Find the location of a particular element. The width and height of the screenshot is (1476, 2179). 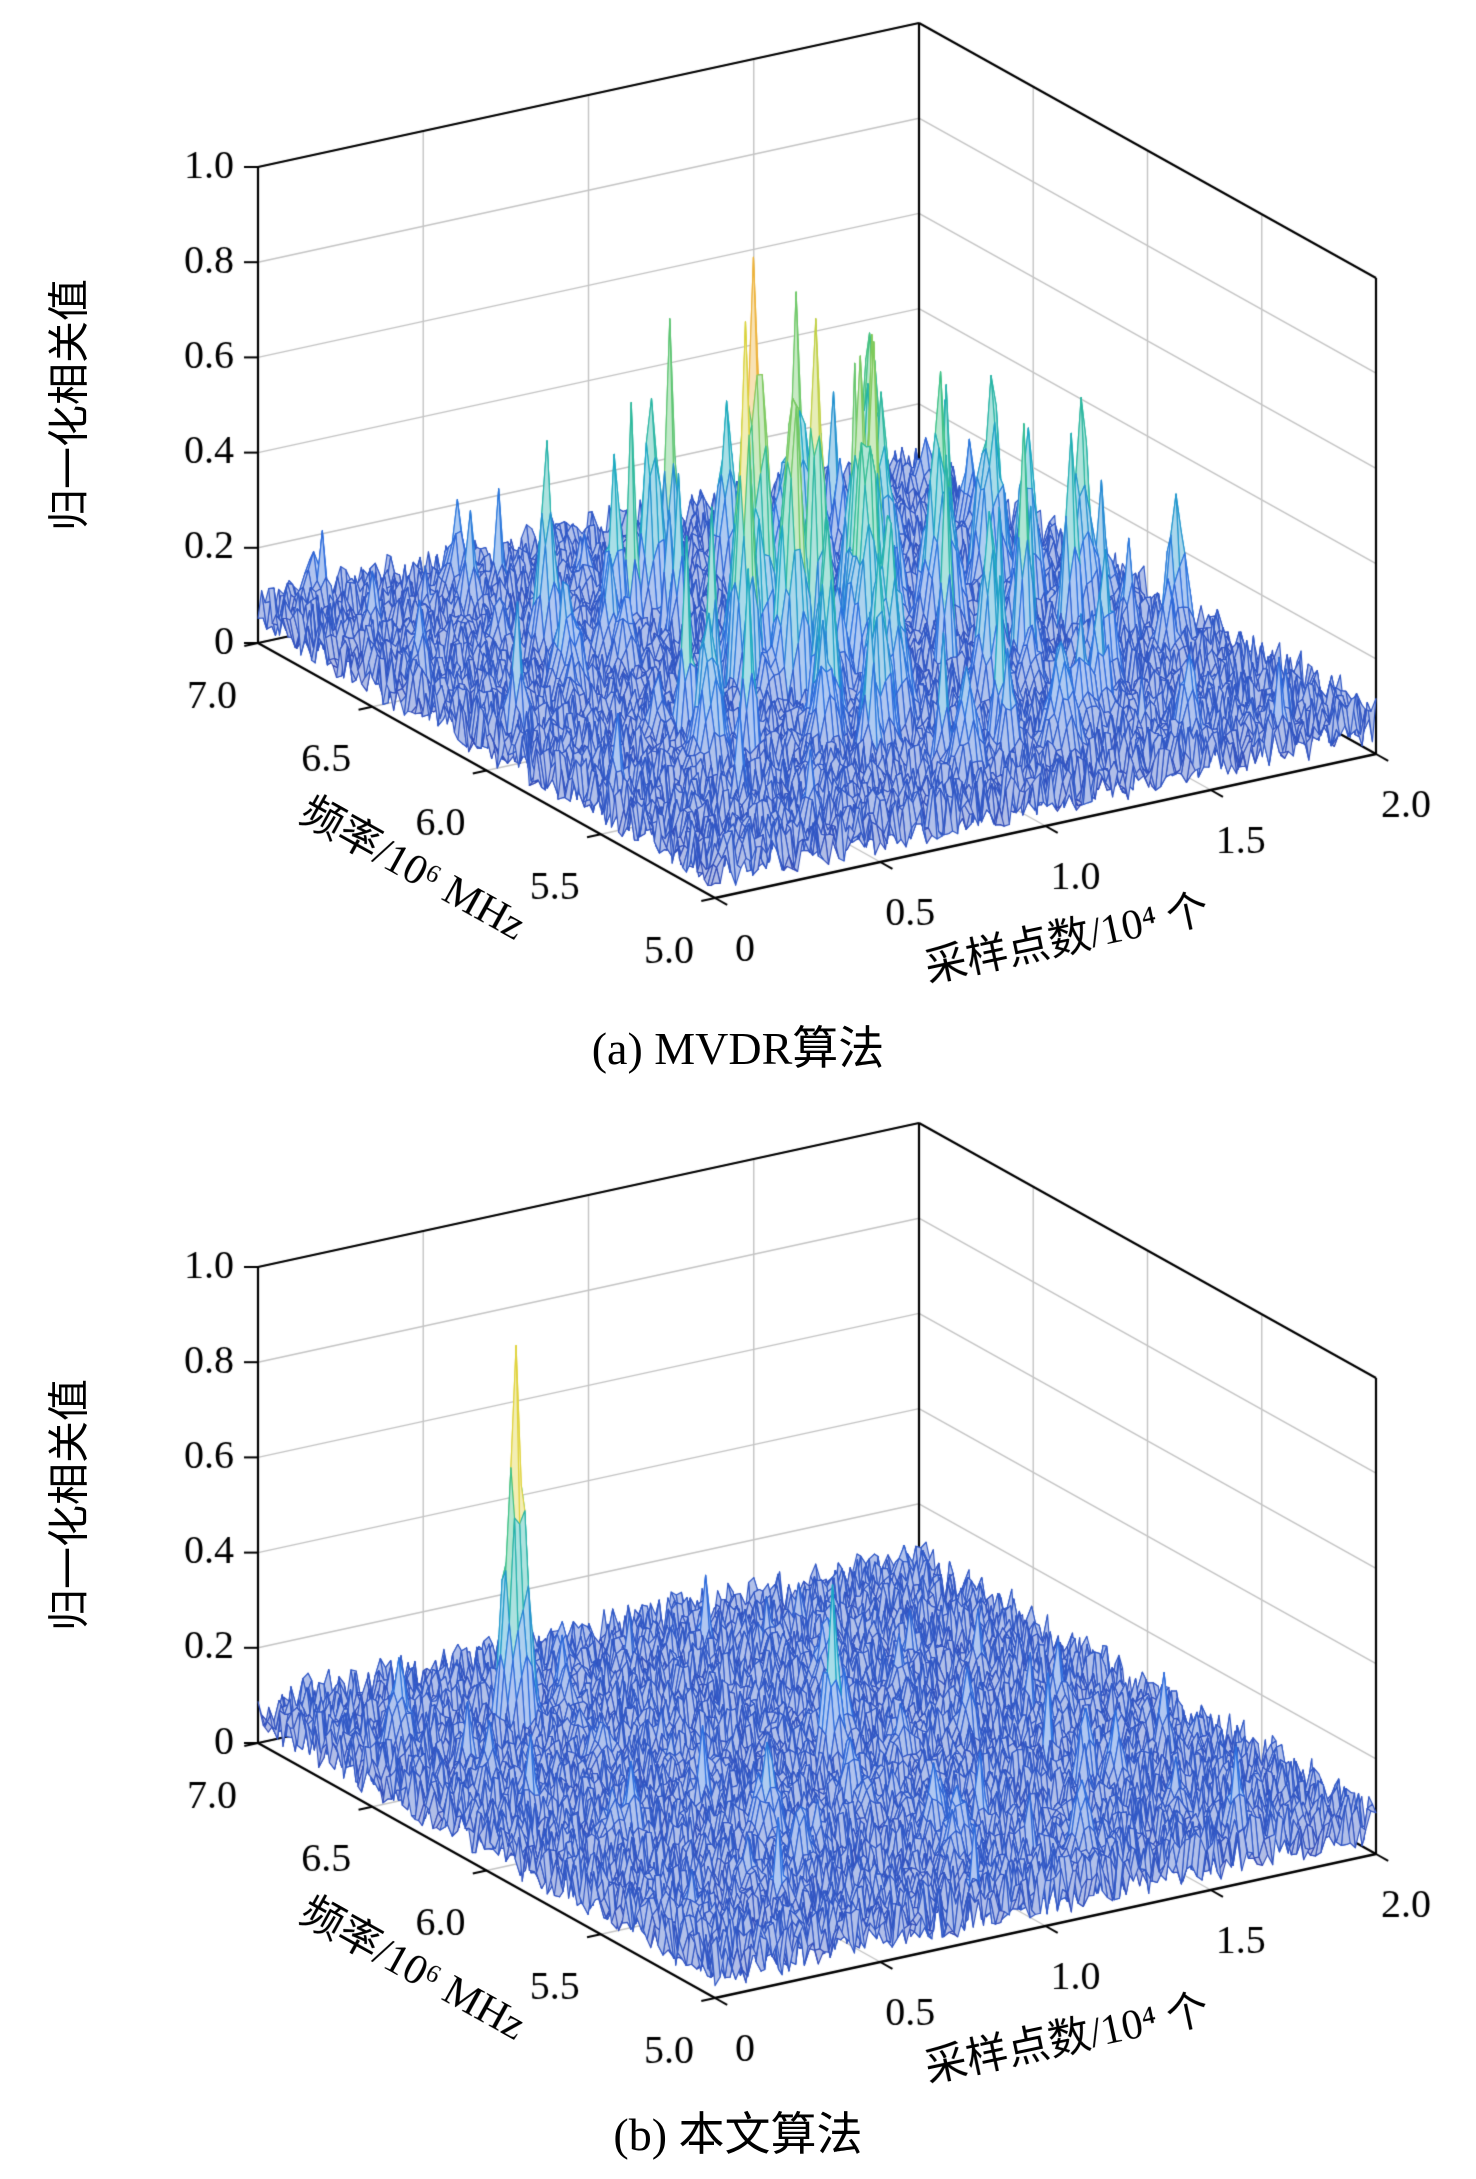

z-axis-label-a: 归一化相关值 is located at coordinates (70, 405).